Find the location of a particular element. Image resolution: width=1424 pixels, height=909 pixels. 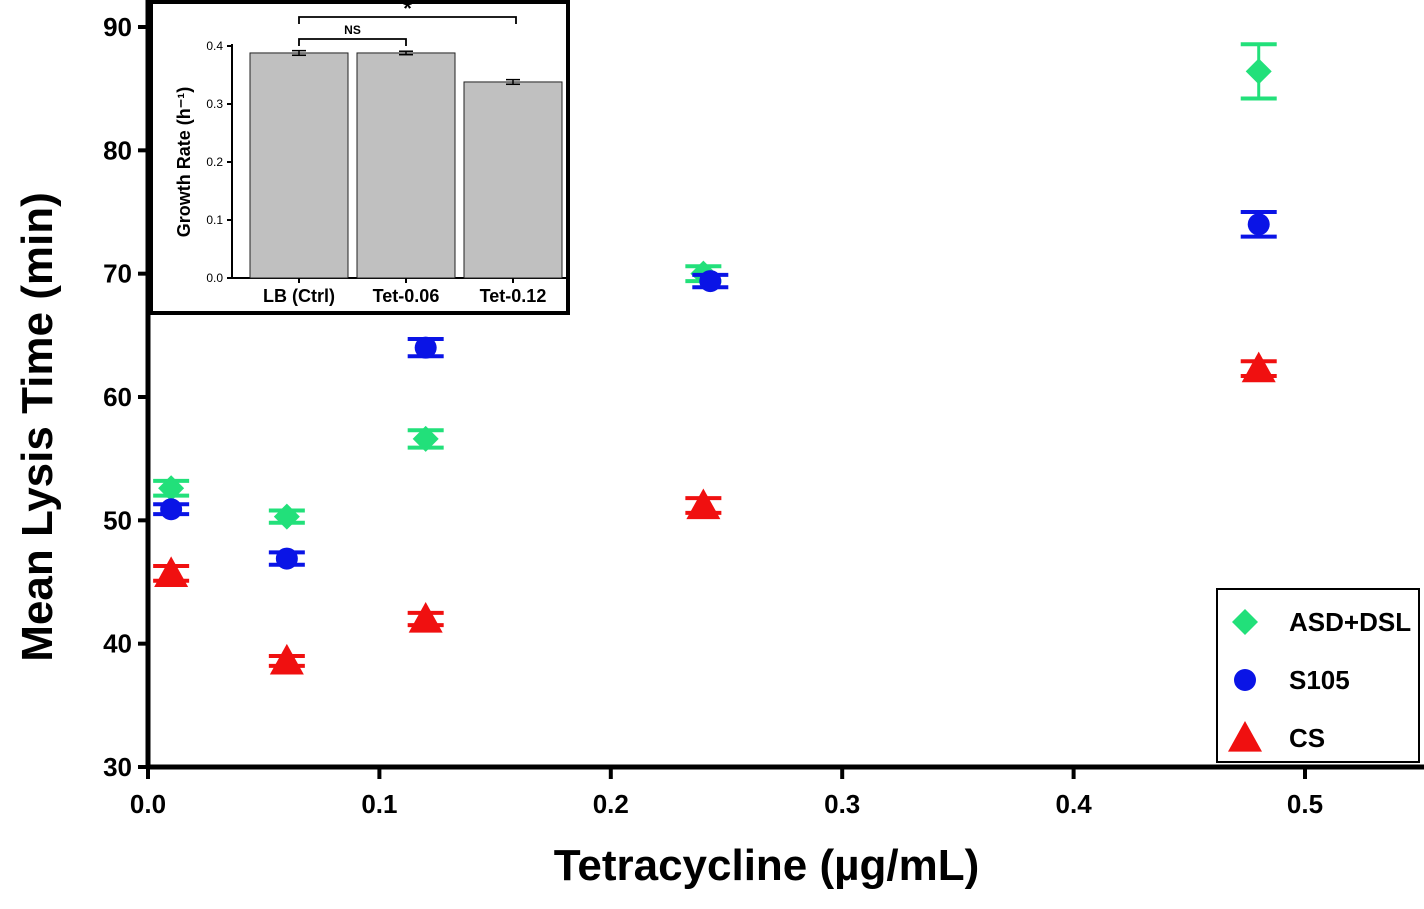

y-tick-label: 40 is located at coordinates (117, 644).